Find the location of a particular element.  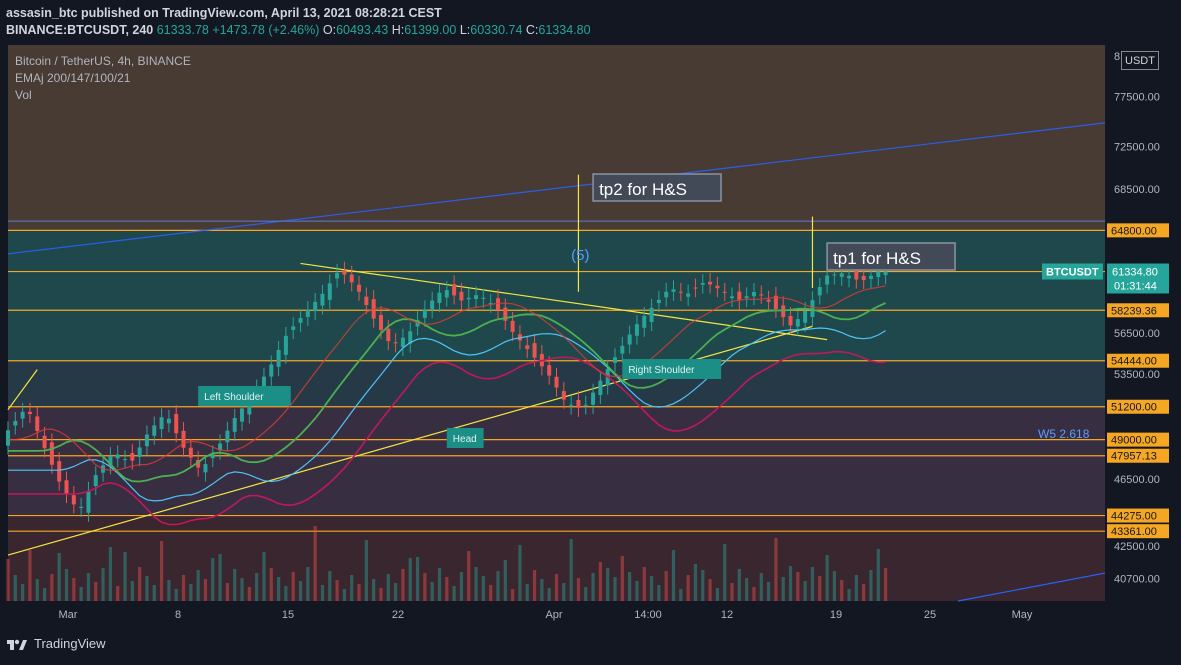

price-axis-tick: 42500.00 is located at coordinates (1137, 547).